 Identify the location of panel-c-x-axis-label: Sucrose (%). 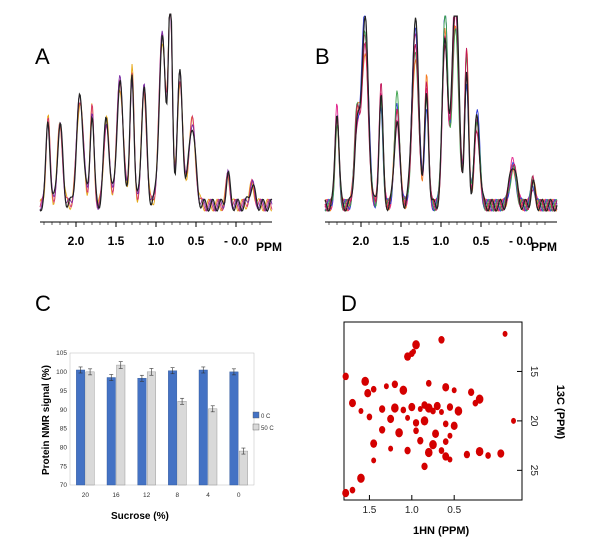
(140, 516).